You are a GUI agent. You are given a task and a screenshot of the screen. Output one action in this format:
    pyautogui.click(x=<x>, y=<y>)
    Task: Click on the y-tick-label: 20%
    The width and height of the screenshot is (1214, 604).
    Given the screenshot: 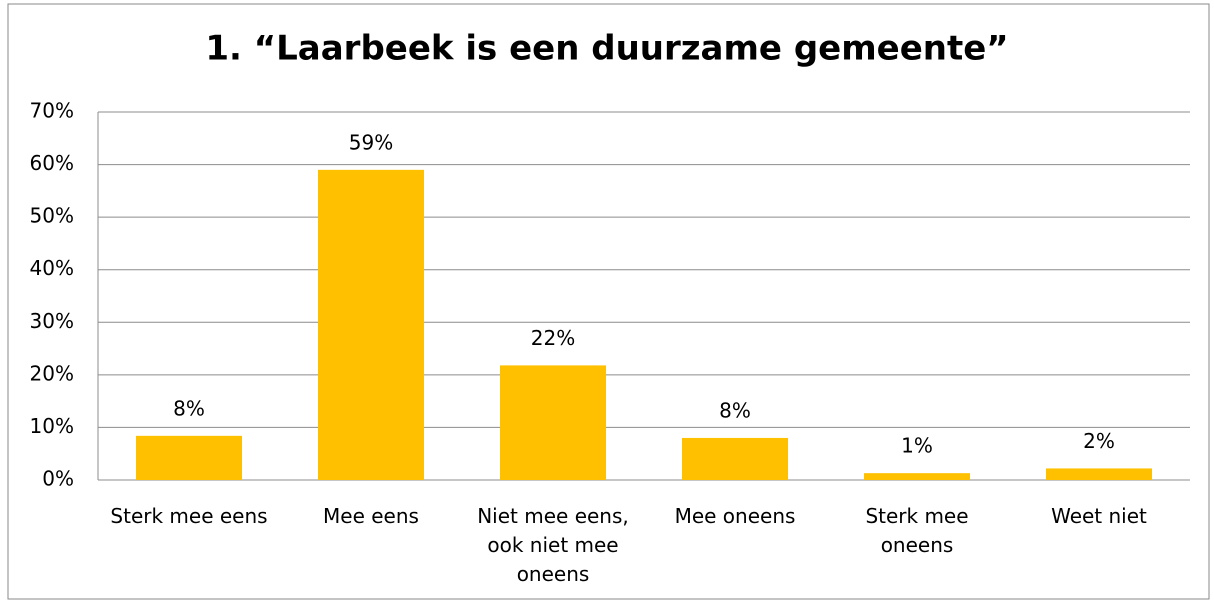 What is the action you would take?
    pyautogui.click(x=52, y=373)
    